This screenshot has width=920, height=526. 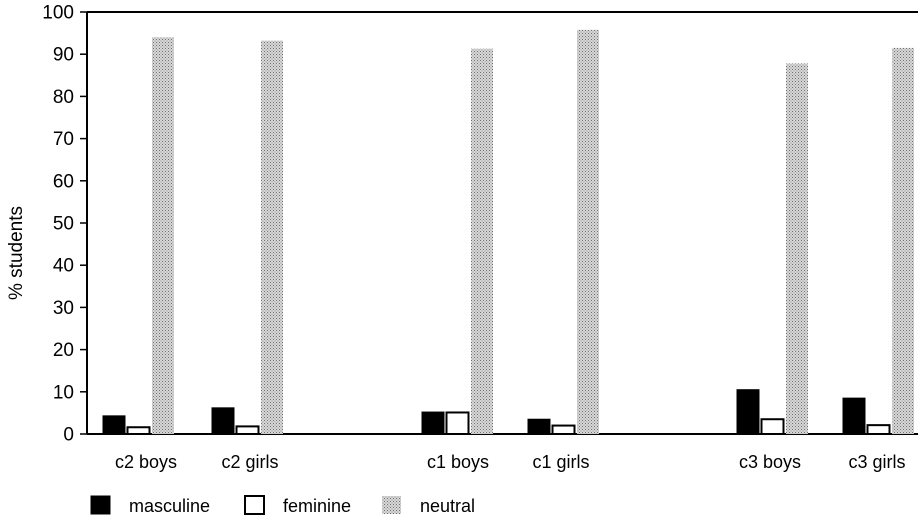 I want to click on y-tick-label: 20, so click(x=63, y=350).